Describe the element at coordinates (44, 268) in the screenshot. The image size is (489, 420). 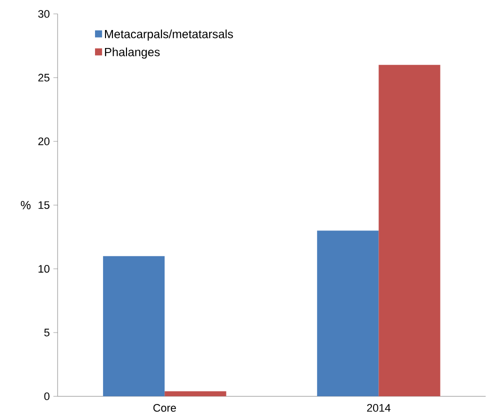
I see `y-tick-label: 10` at that location.